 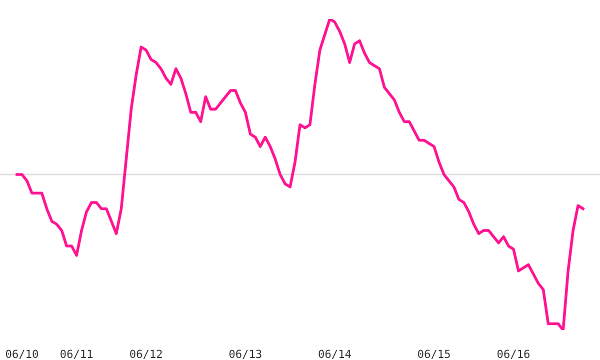 I want to click on x-tick-label: 06/16, so click(x=513, y=354).